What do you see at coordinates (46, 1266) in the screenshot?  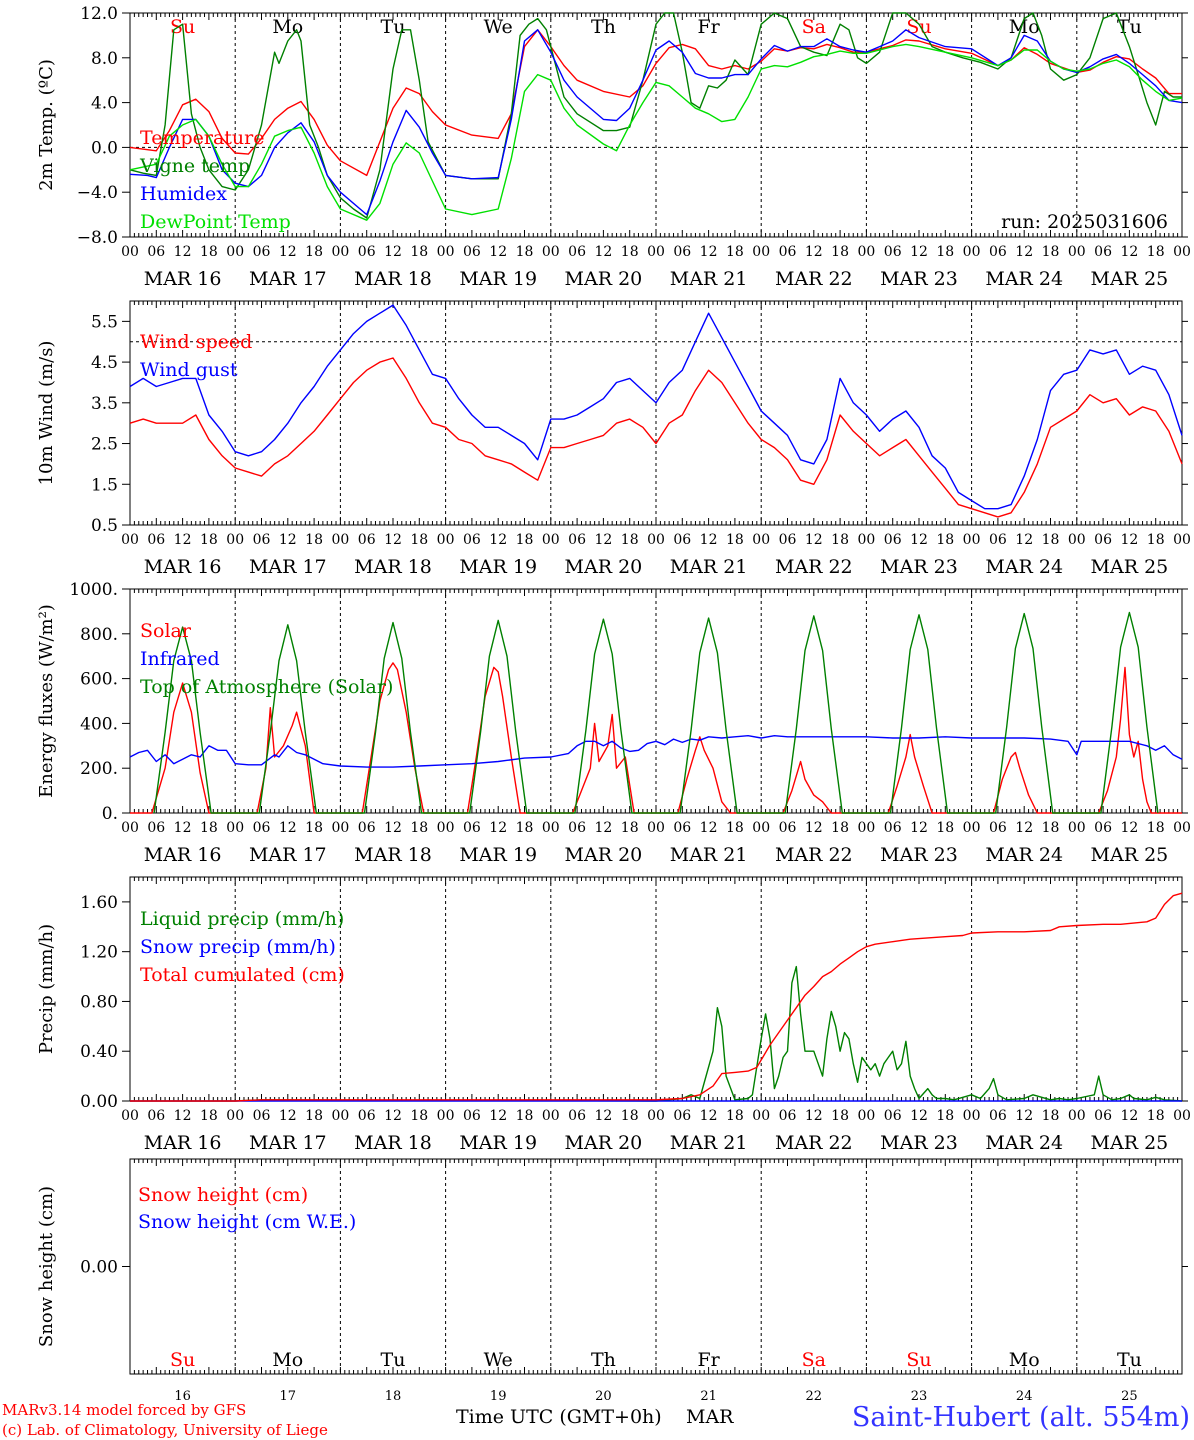 I see `y-axis-label: Snow height (cm)` at bounding box center [46, 1266].